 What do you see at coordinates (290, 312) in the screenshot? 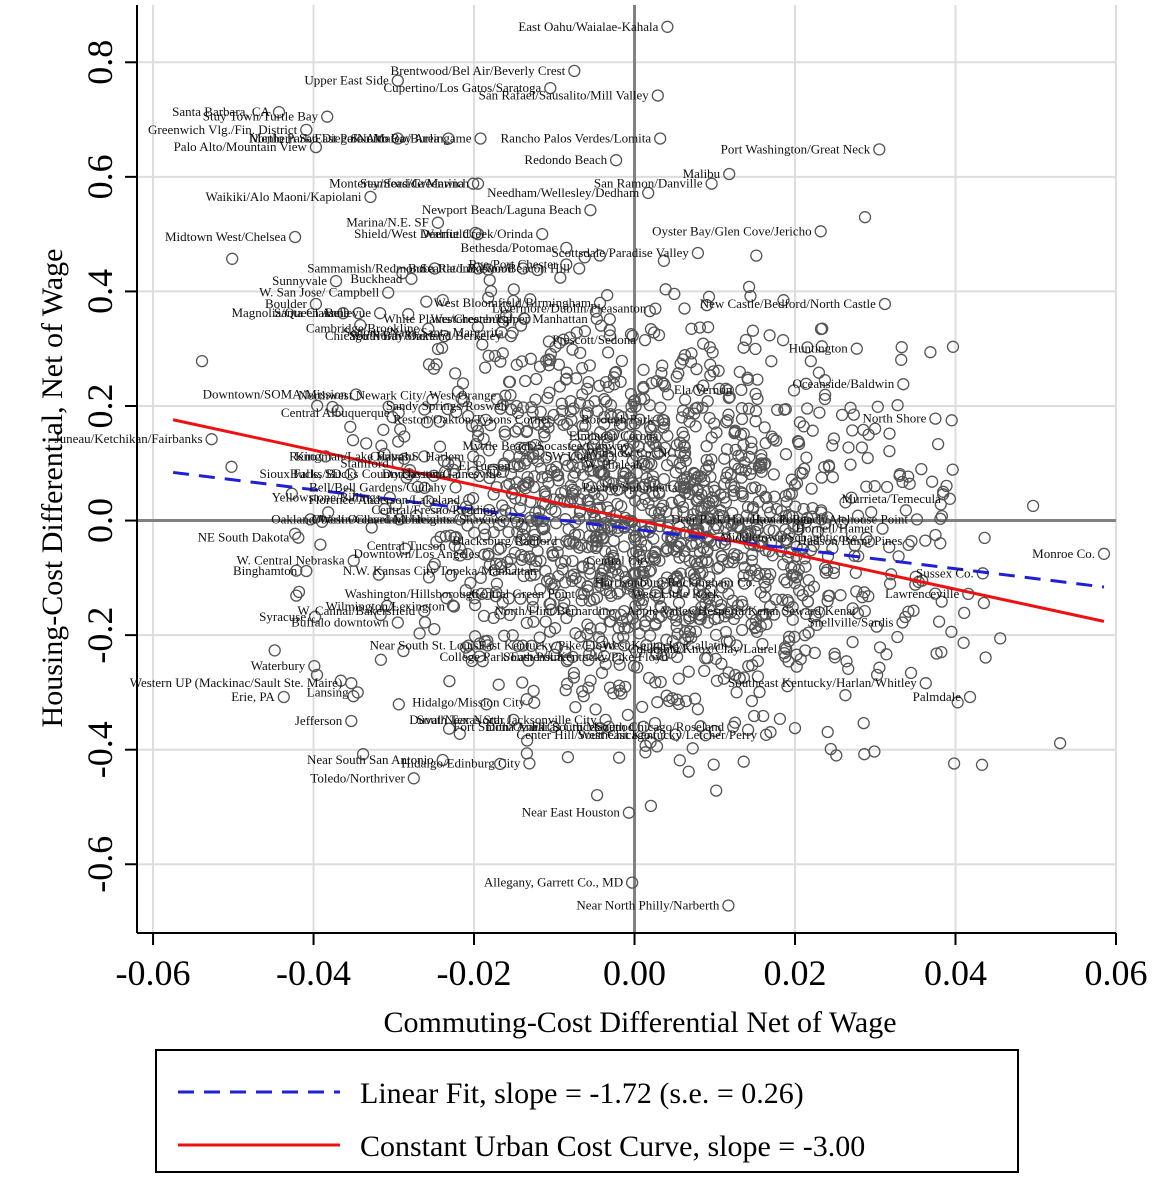
I see `point-label: Magnolia/Queen Anne` at bounding box center [290, 312].